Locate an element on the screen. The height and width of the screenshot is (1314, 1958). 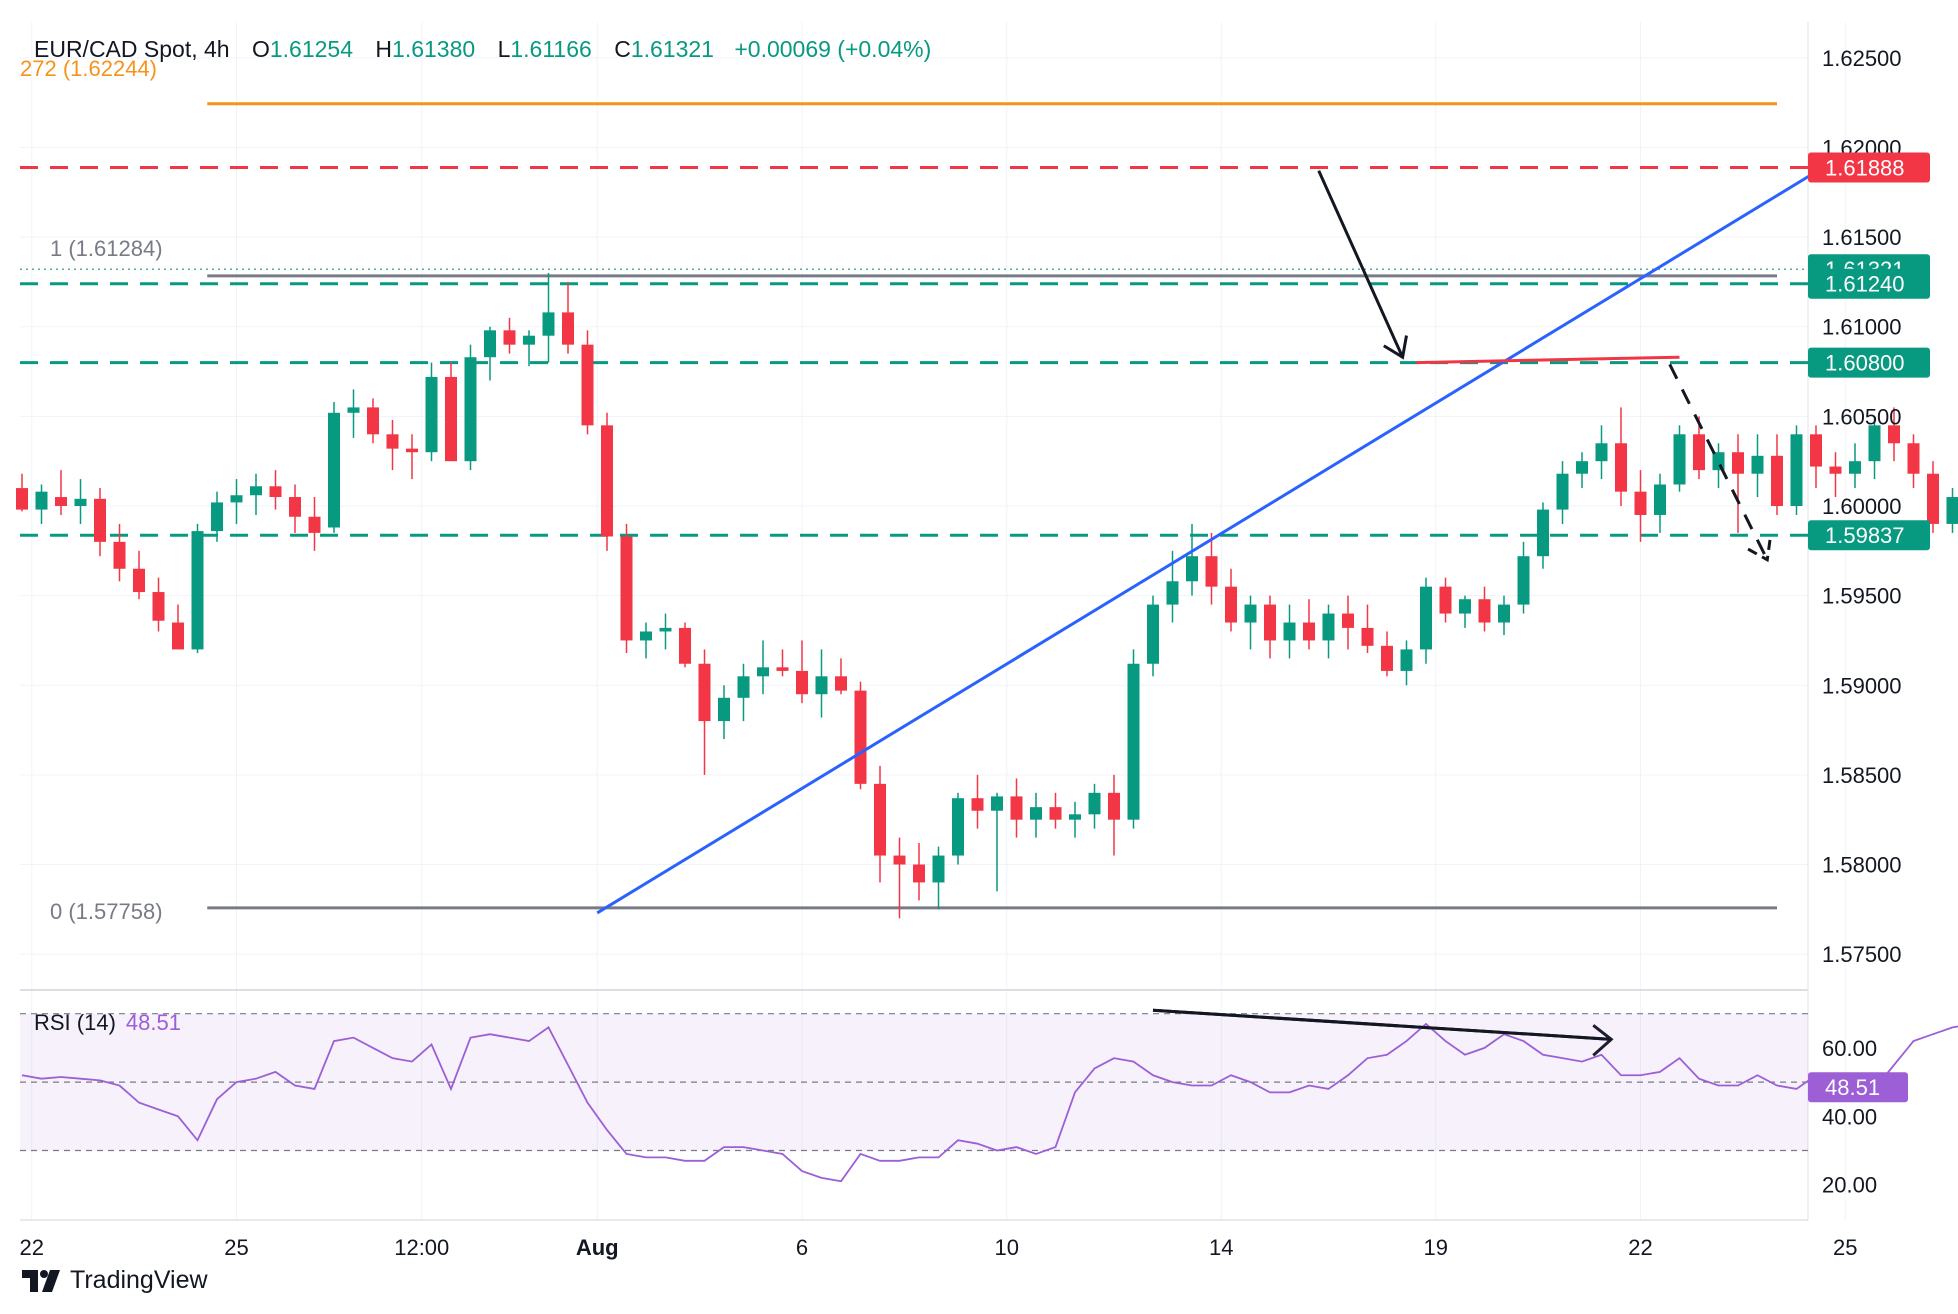
price-tick-label: 1.59000 is located at coordinates (1862, 685).